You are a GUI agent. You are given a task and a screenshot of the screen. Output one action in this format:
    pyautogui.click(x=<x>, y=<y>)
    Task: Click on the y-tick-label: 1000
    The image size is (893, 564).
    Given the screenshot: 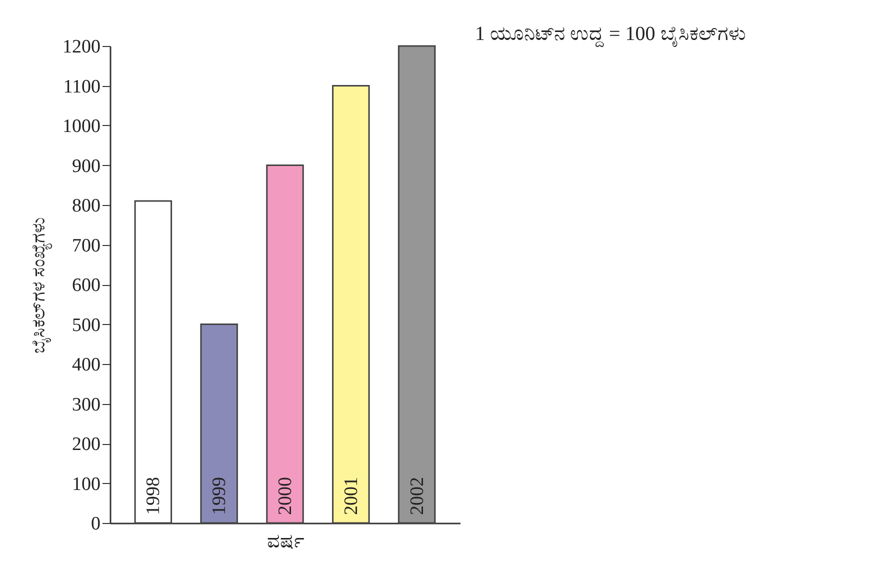 What is the action you would take?
    pyautogui.click(x=81, y=126)
    